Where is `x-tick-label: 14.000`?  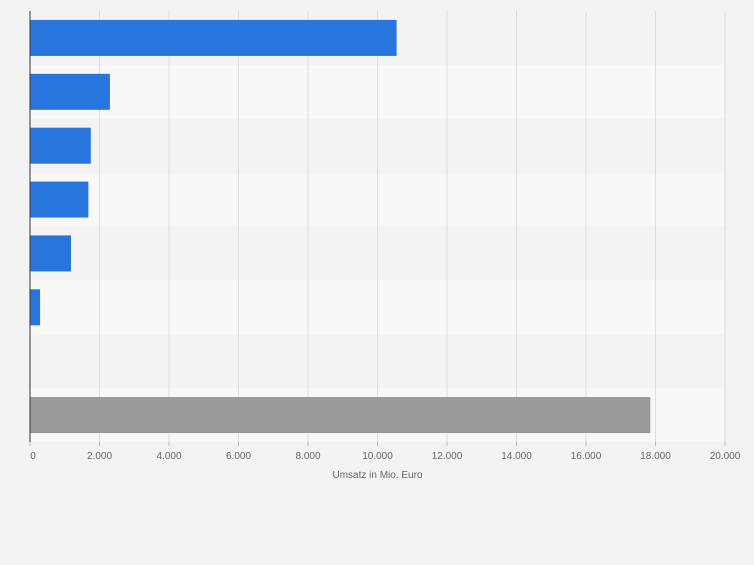
x-tick-label: 14.000 is located at coordinates (516, 456).